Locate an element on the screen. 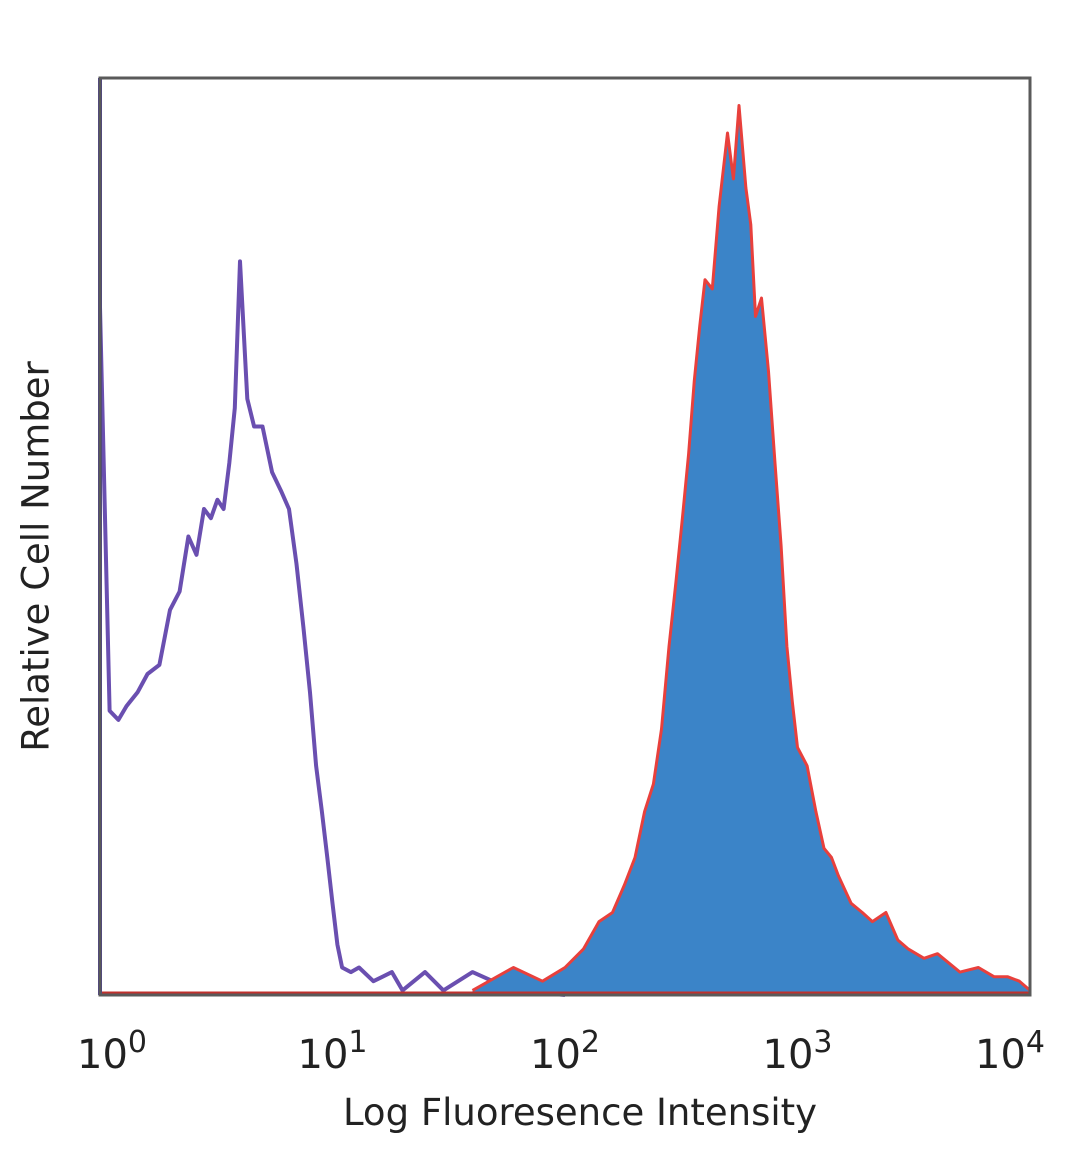 This screenshot has width=1080, height=1169. y-axis-label: Relative Cell Number is located at coordinates (36, 555).